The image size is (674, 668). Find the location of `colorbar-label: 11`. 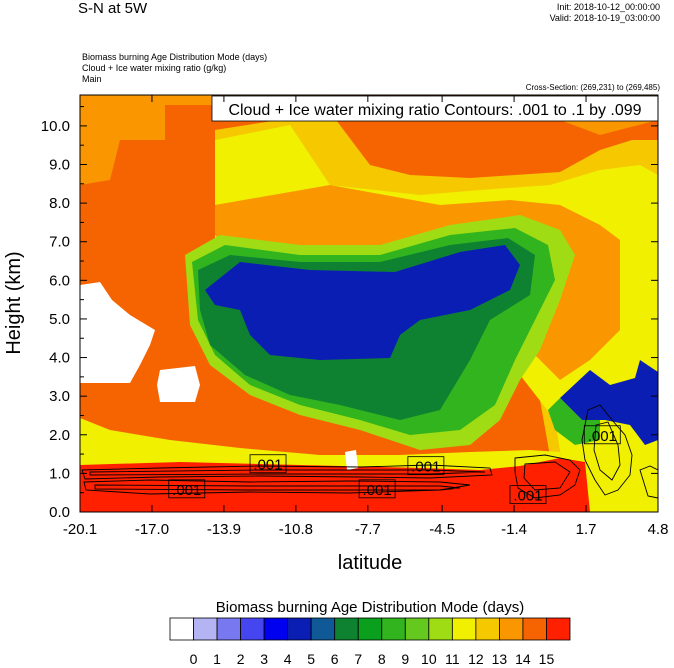

colorbar-label: 11 is located at coordinates (452, 659).